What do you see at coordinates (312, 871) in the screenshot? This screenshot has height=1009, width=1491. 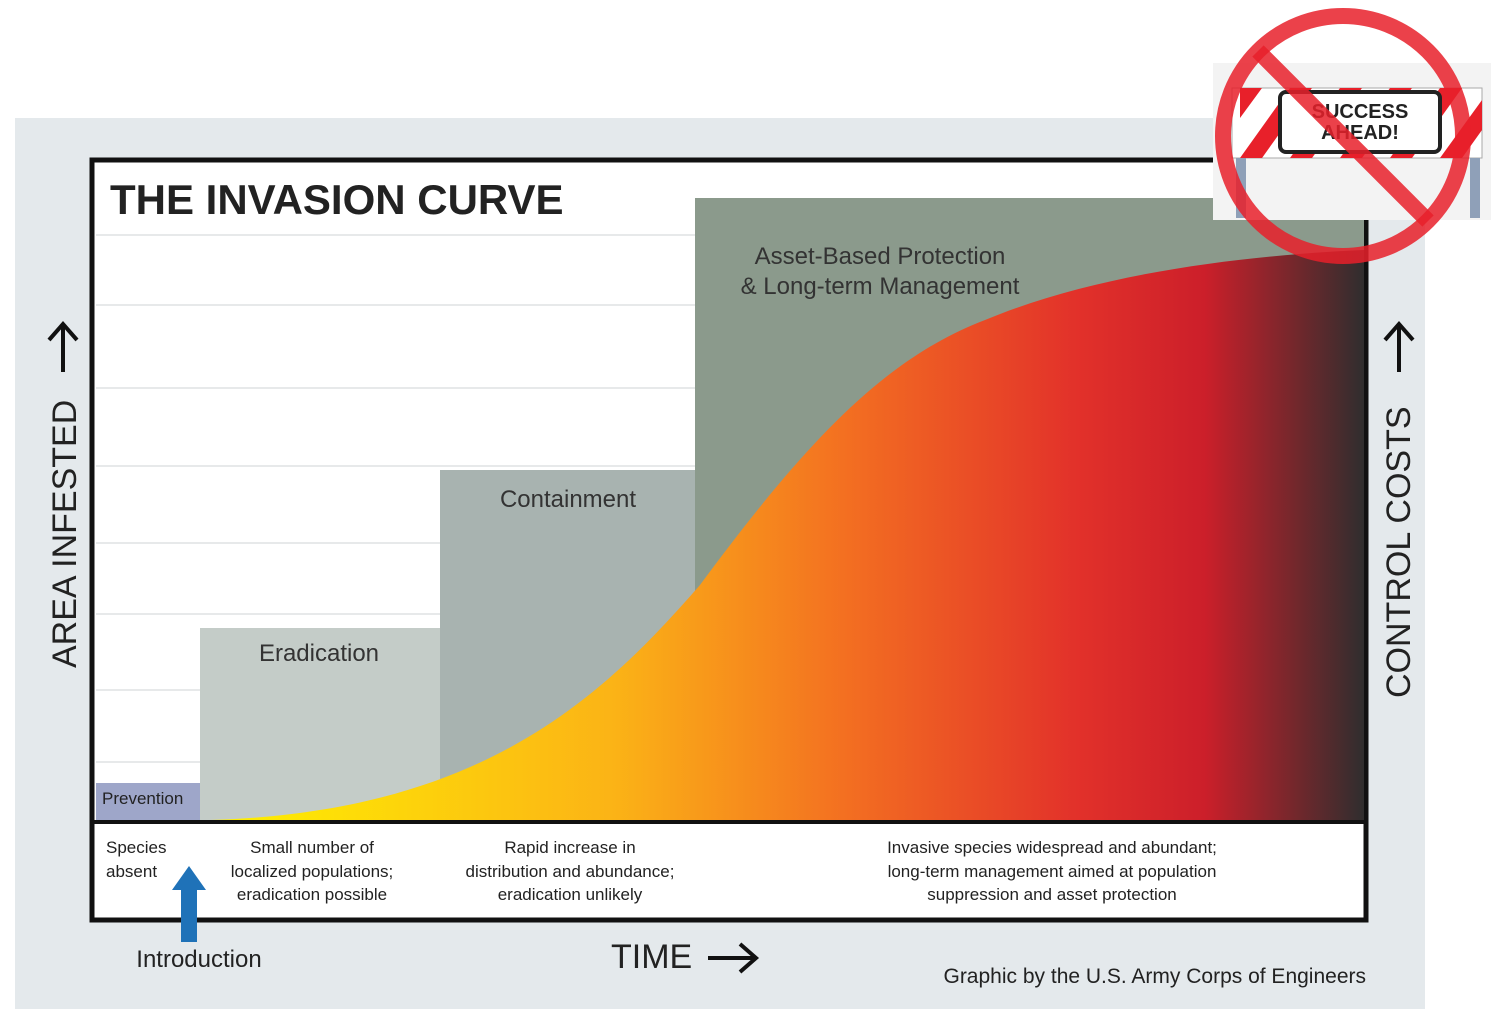 I see `description: localized populations;` at bounding box center [312, 871].